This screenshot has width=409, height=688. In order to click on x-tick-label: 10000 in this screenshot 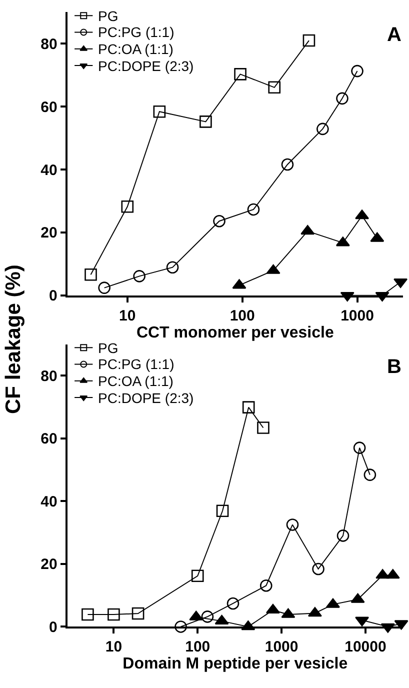, I will do `click(365, 647)`.